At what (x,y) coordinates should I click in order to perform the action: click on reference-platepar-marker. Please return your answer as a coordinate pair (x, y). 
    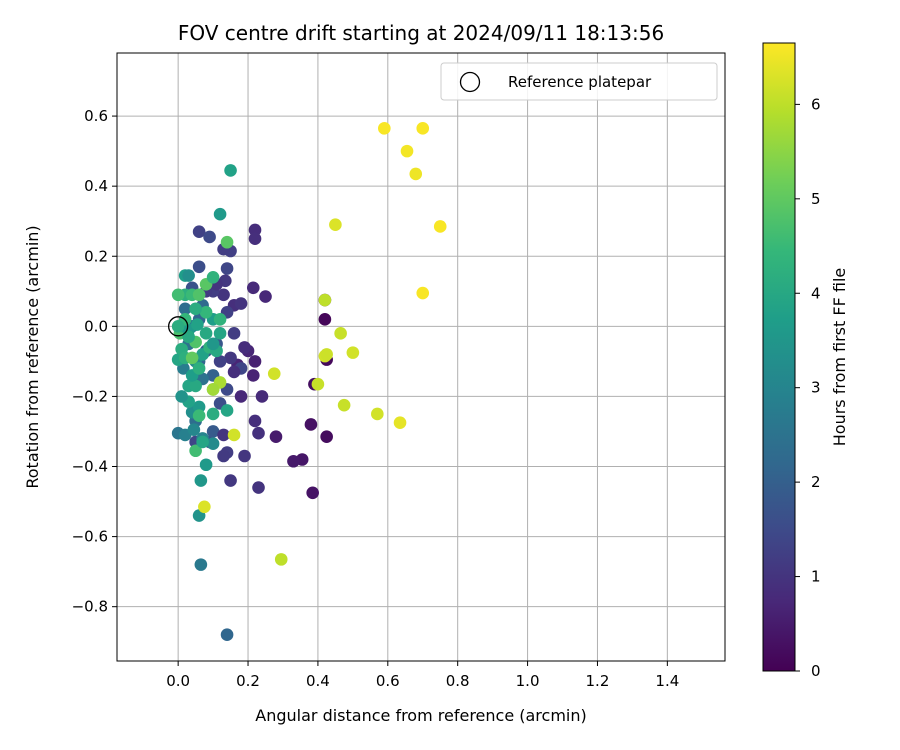
    Looking at the image, I should click on (178, 326).